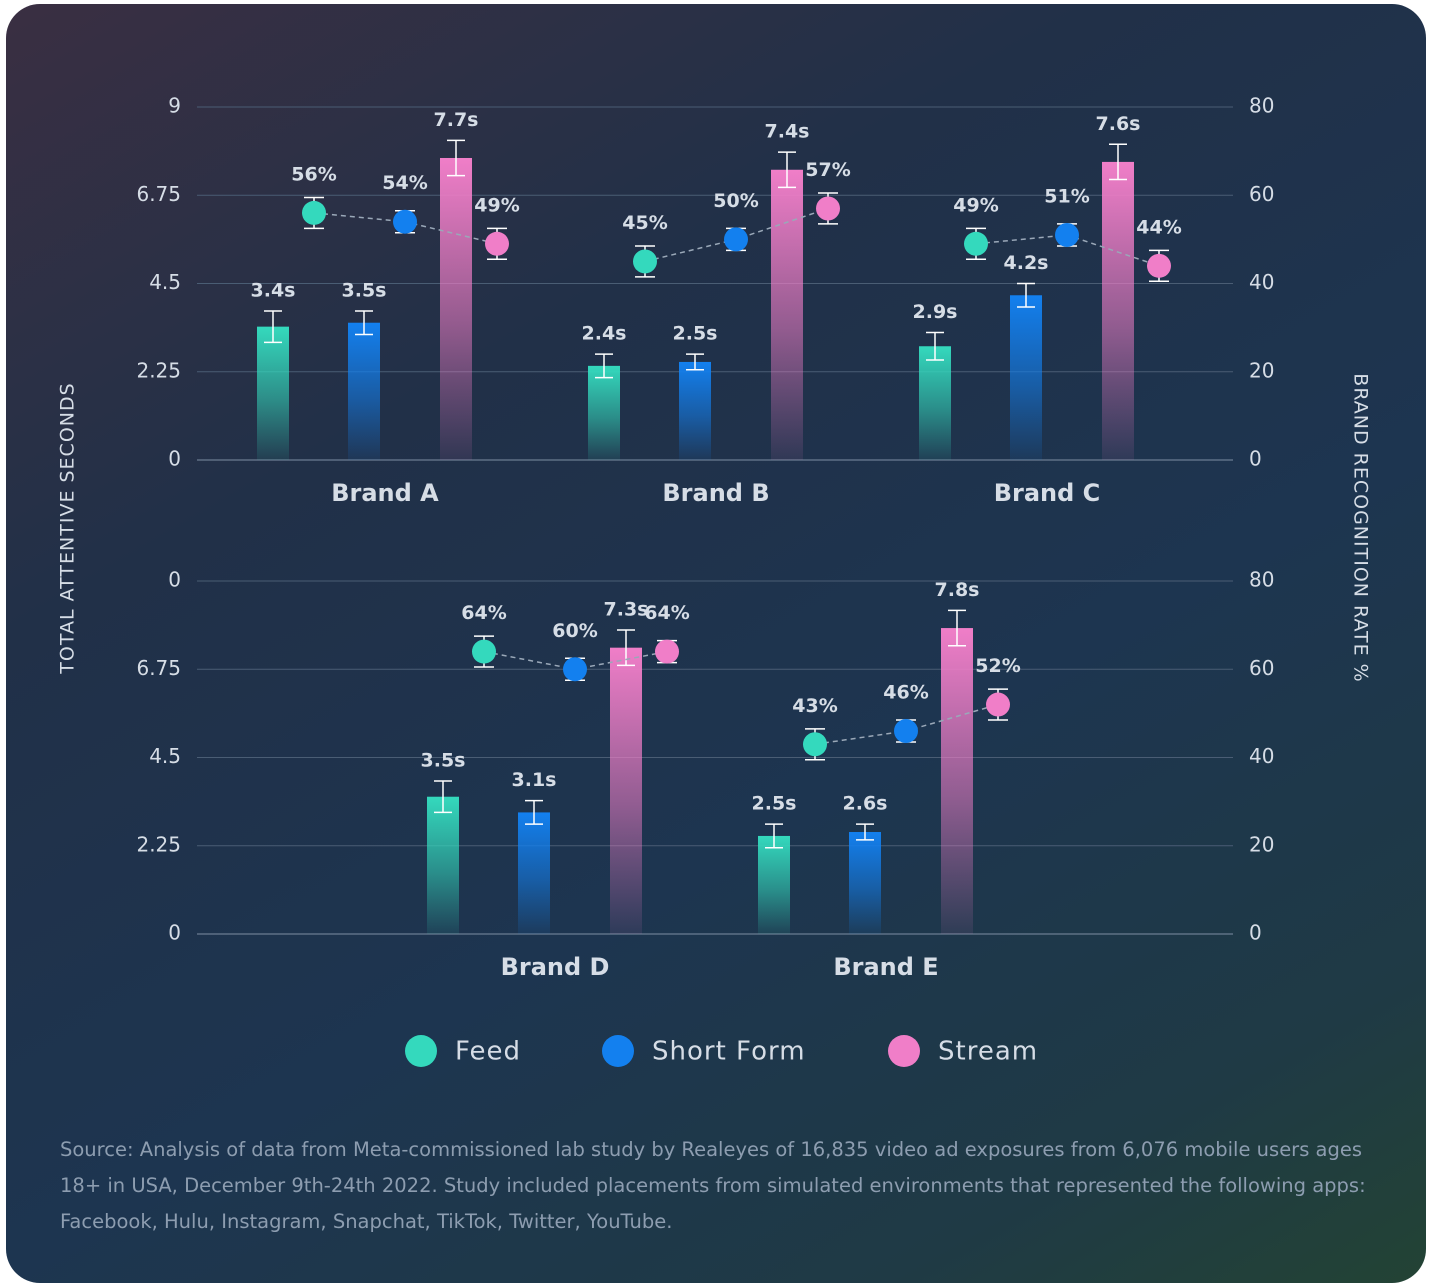 The height and width of the screenshot is (1283, 1434). Describe the element at coordinates (385, 493) in the screenshot. I see `category-label: Brand A` at that location.